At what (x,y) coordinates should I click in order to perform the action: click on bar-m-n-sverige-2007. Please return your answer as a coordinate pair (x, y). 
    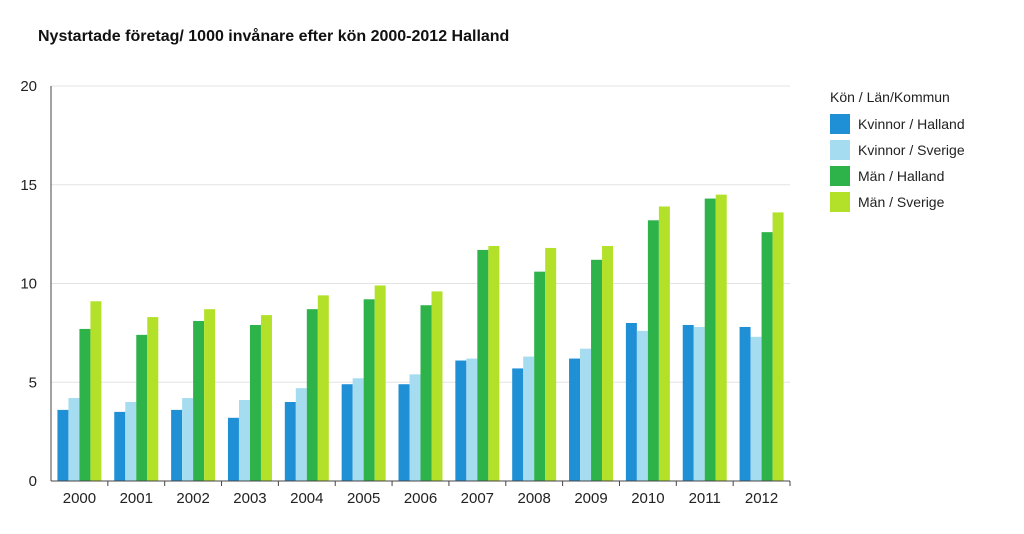
    Looking at the image, I should click on (494, 363).